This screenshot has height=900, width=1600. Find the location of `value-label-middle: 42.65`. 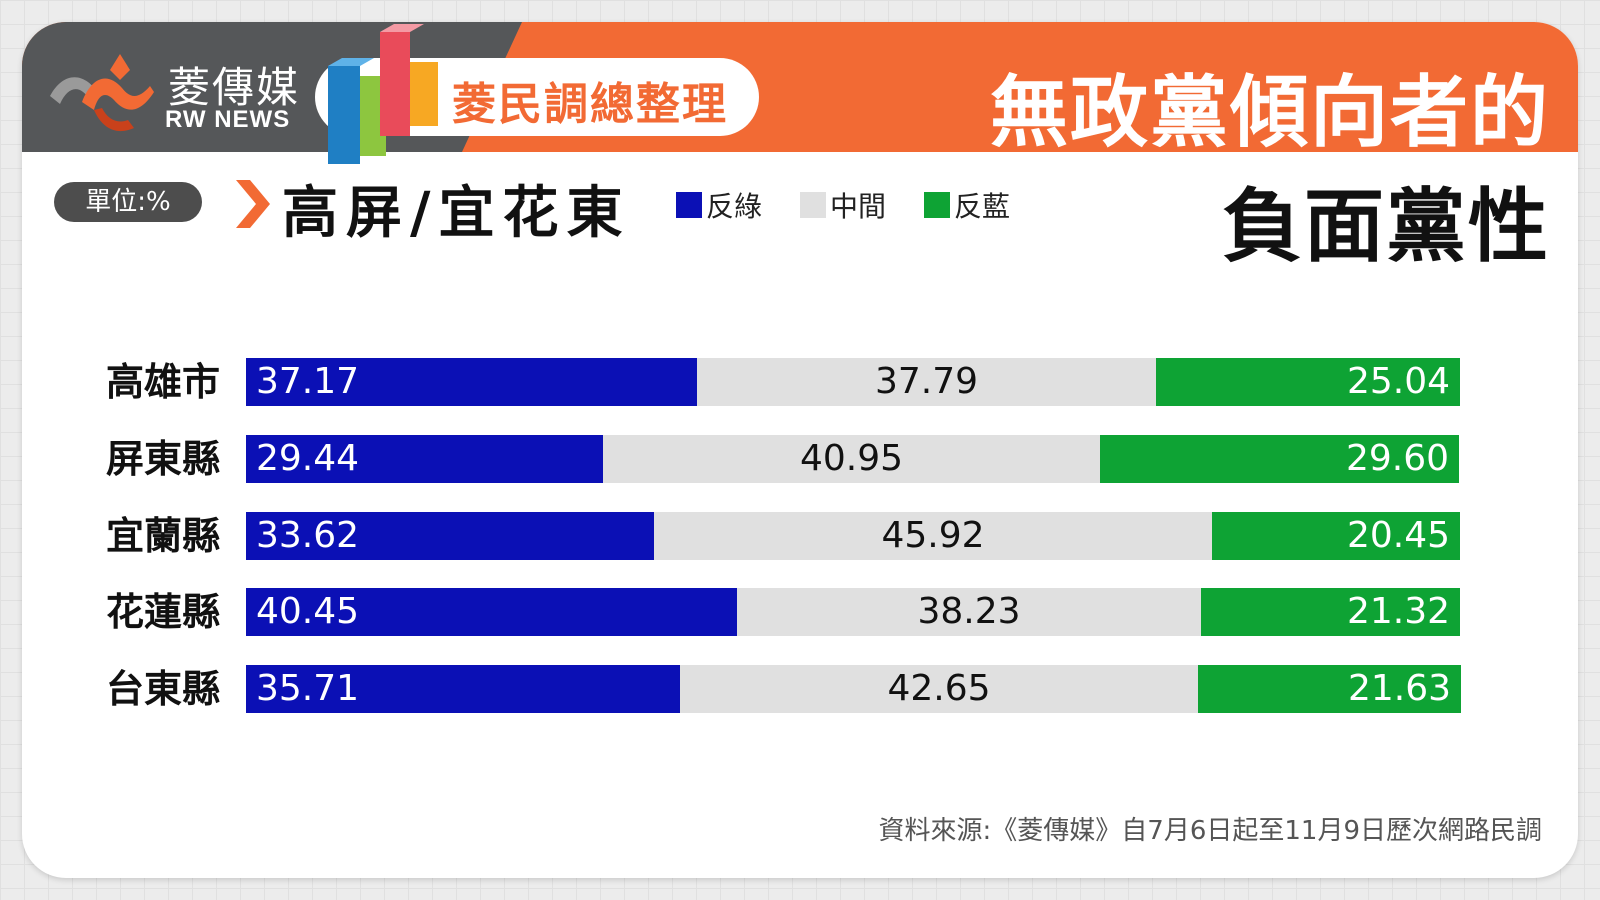

value-label-middle: 42.65 is located at coordinates (939, 688).